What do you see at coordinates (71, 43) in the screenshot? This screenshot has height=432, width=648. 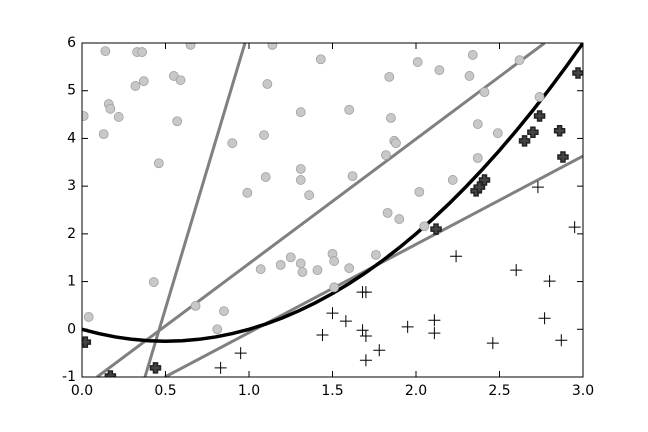 I see `y-tick-label: 6` at bounding box center [71, 43].